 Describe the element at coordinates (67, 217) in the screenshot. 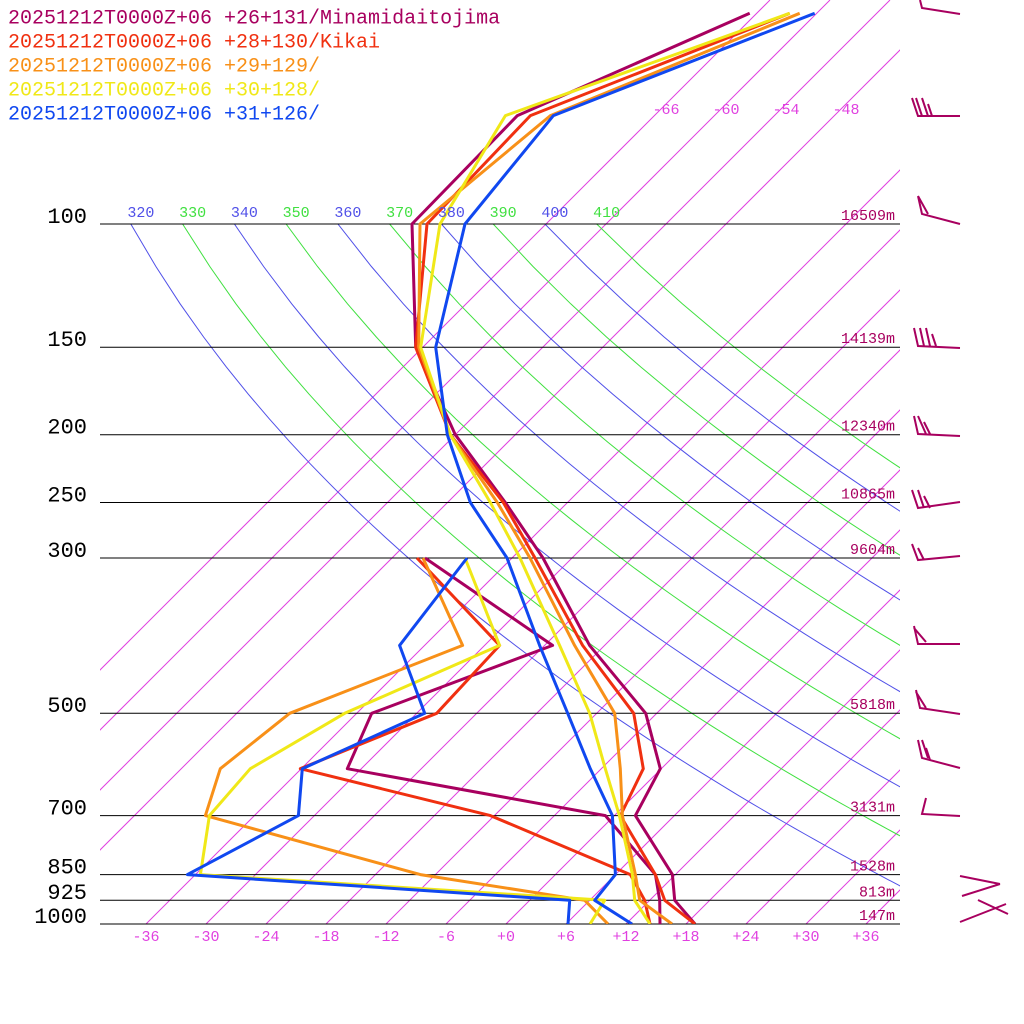

I see `y-tick-label: 100` at that location.